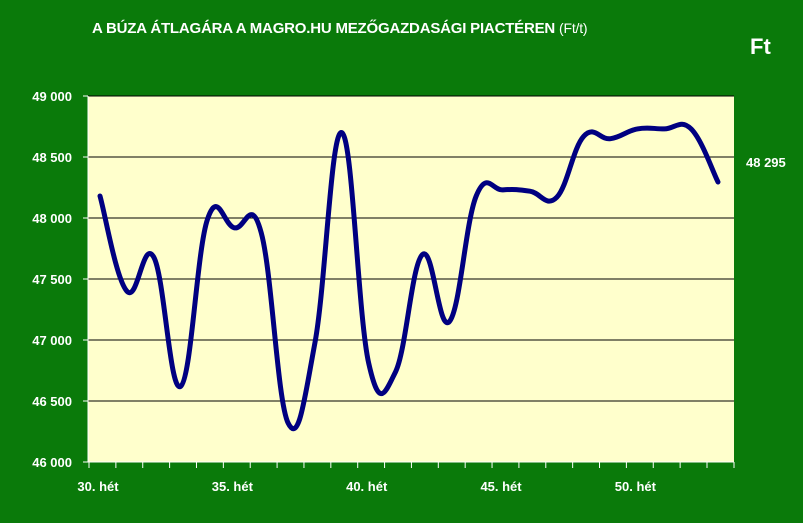 Image resolution: width=803 pixels, height=523 pixels. I want to click on y-tick-label: 46 000, so click(52, 462).